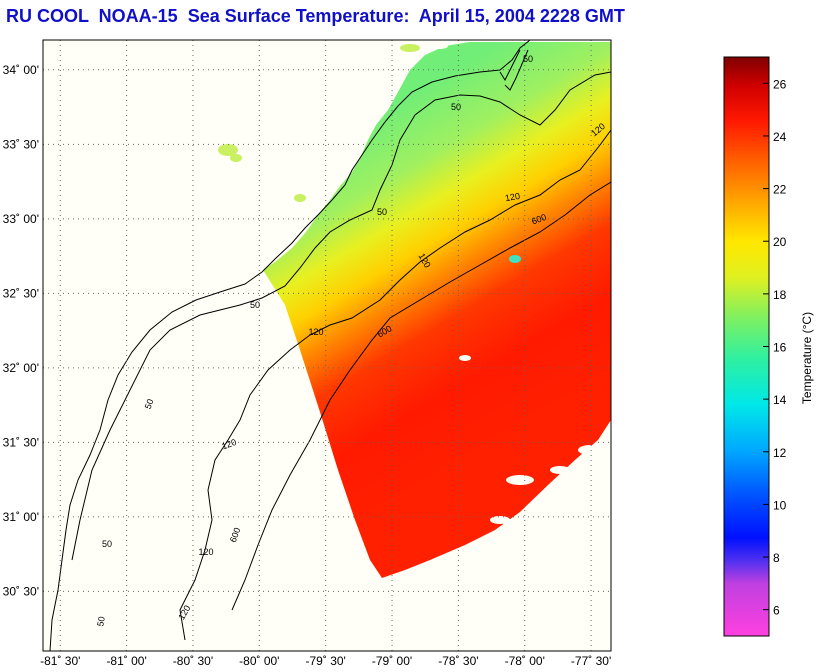 The width and height of the screenshot is (816, 672). I want to click on colorbar, so click(746, 346).